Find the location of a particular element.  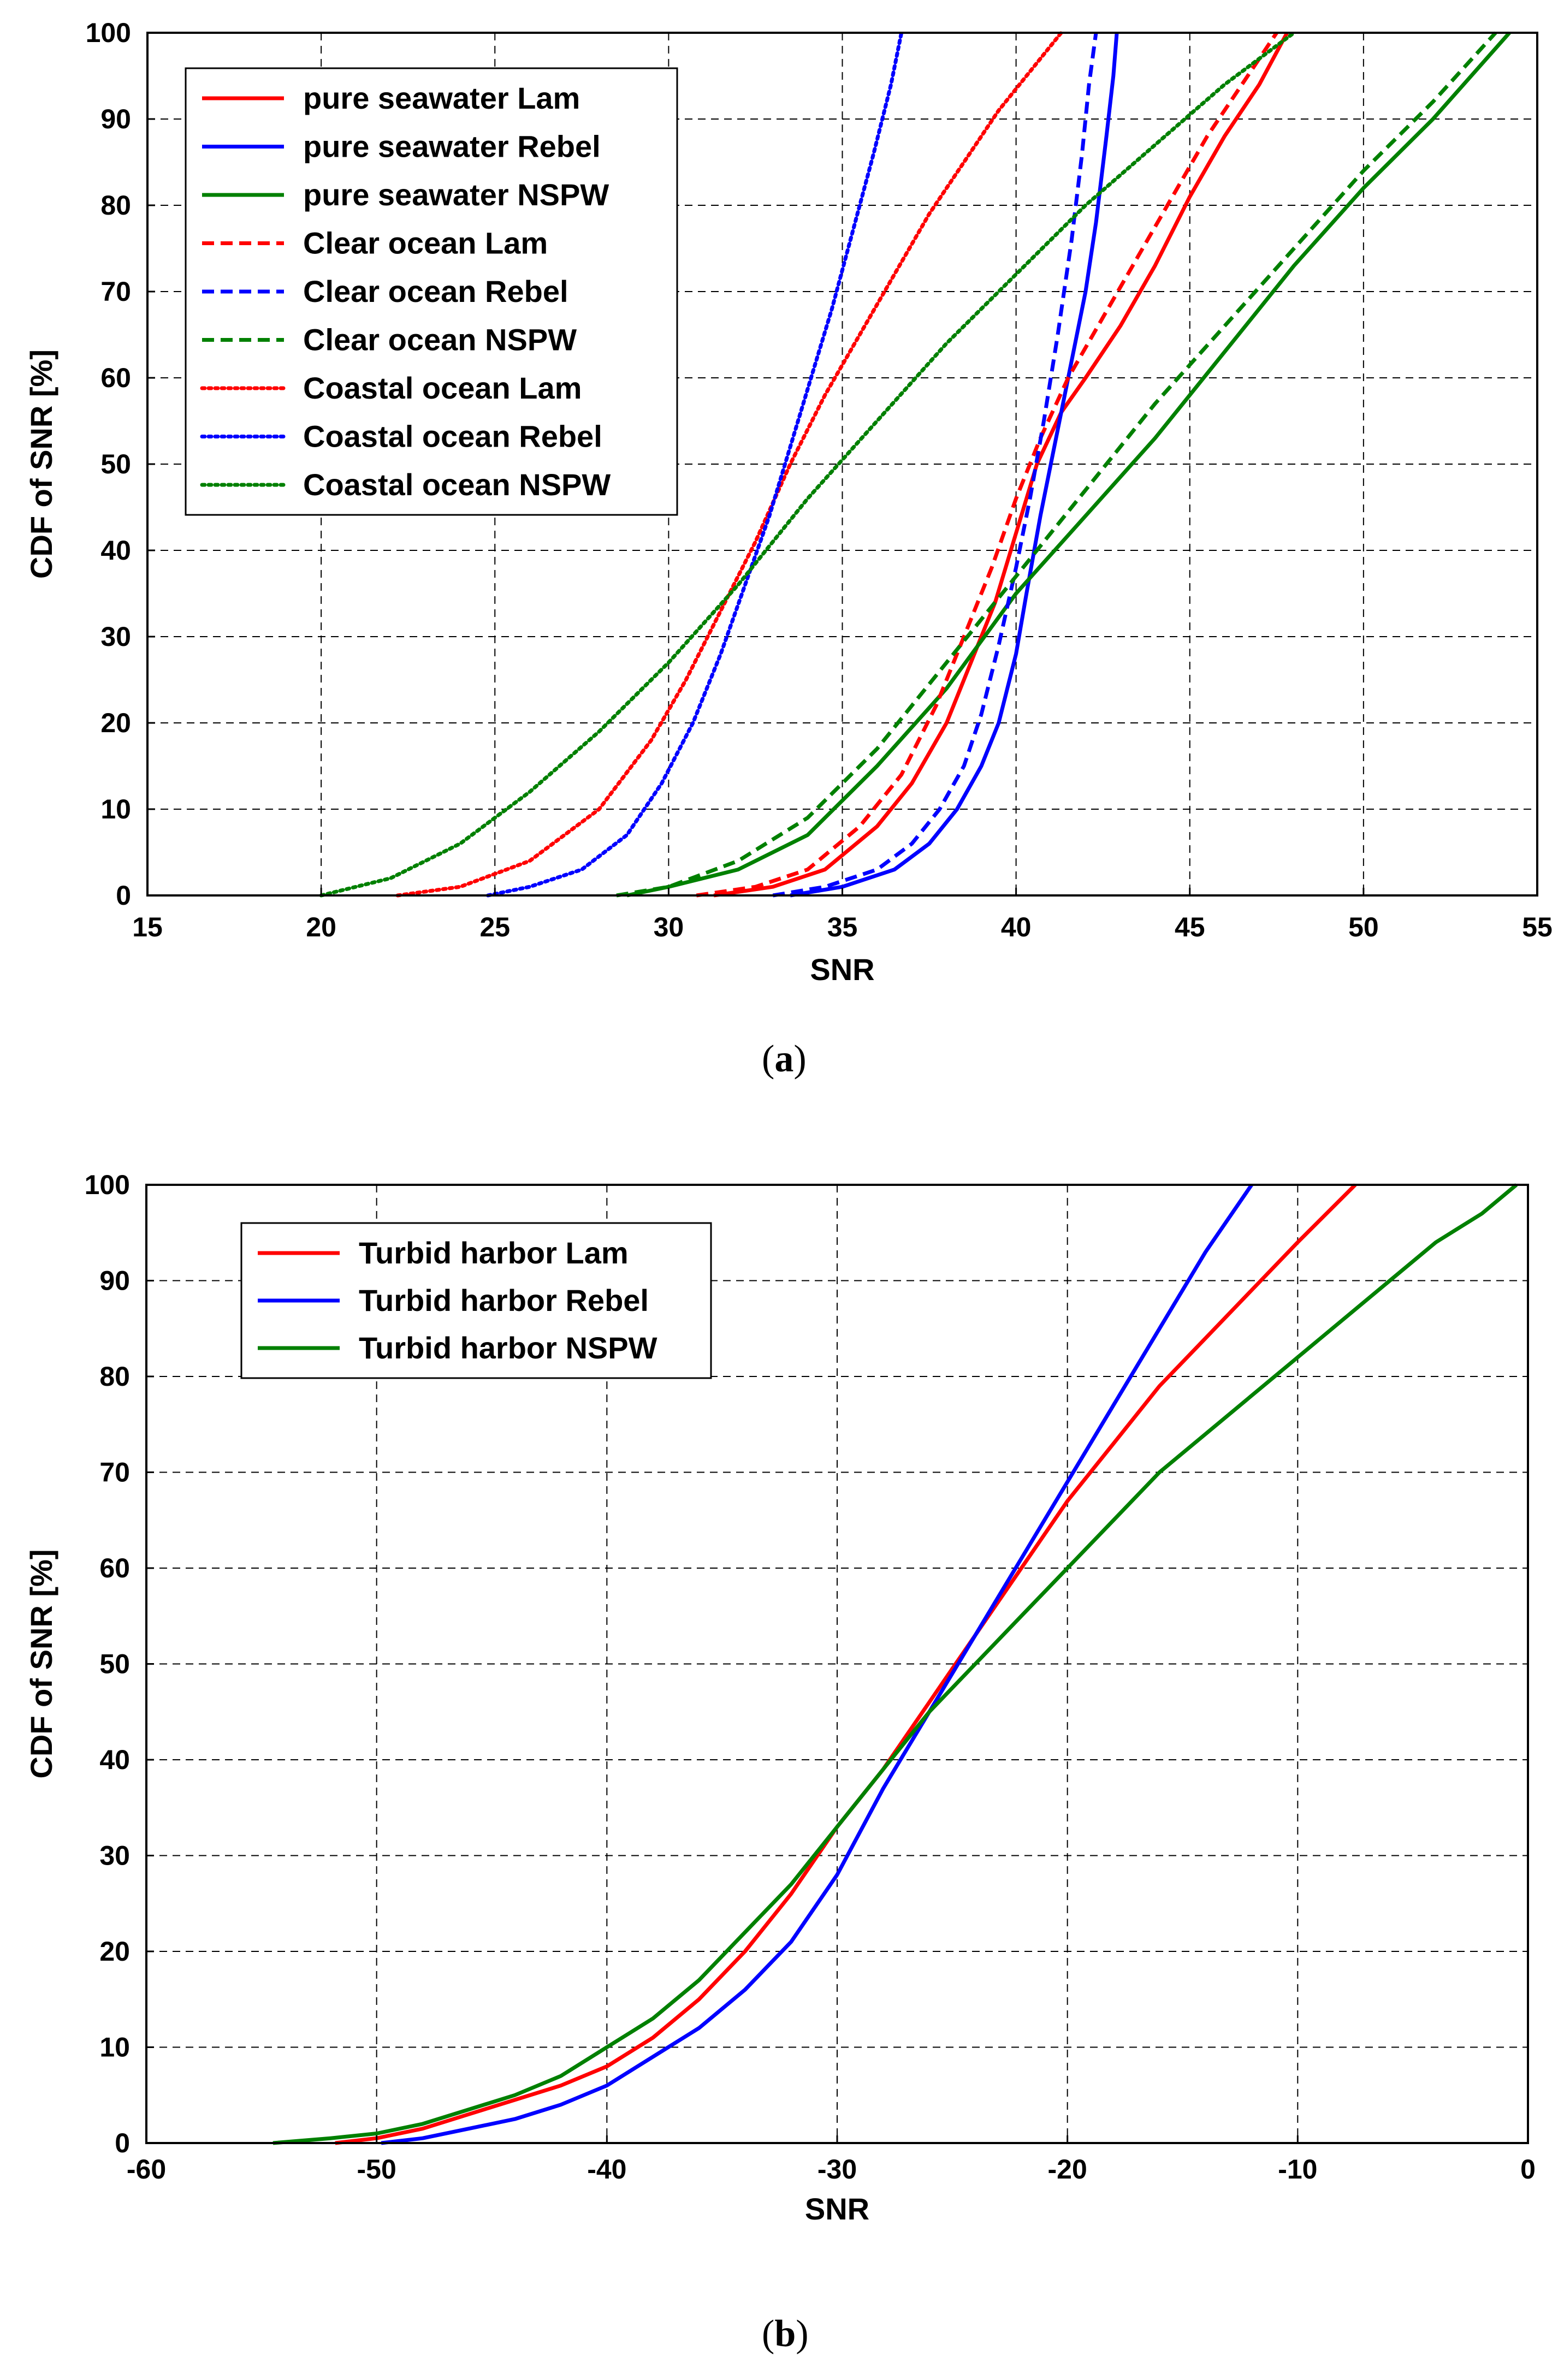

caption-b-letter: b is located at coordinates (785, 2334).